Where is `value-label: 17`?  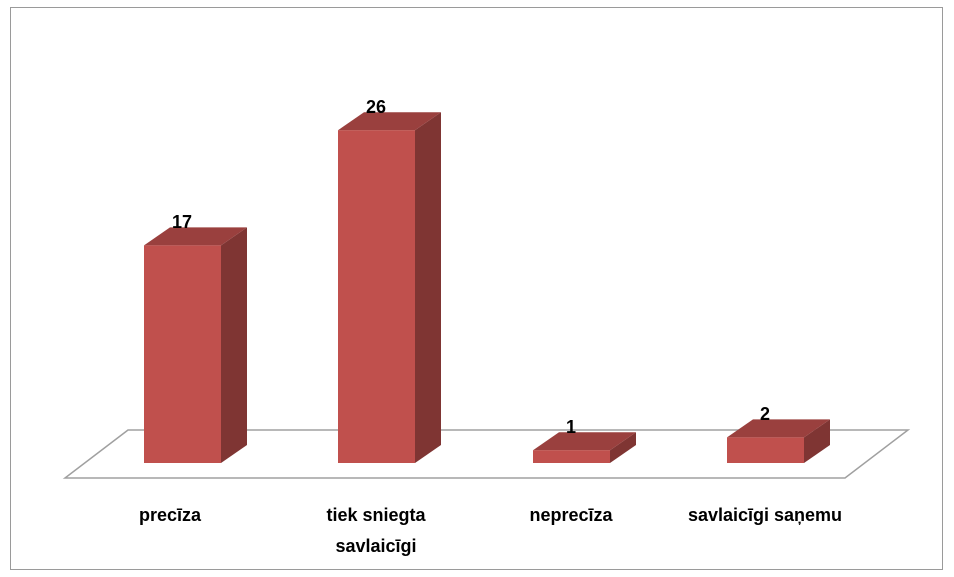 value-label: 17 is located at coordinates (182, 222).